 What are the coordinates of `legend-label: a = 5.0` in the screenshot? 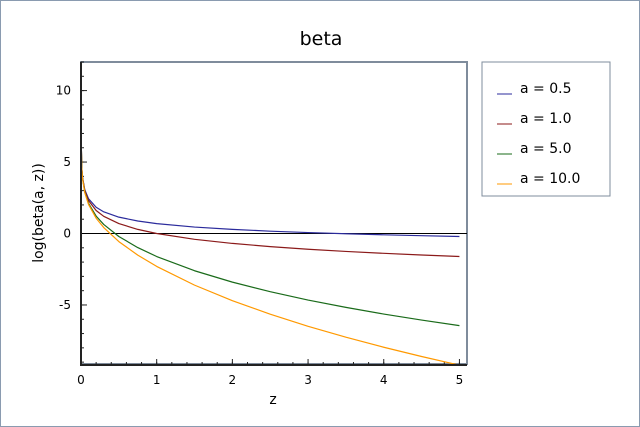 It's located at (545, 149).